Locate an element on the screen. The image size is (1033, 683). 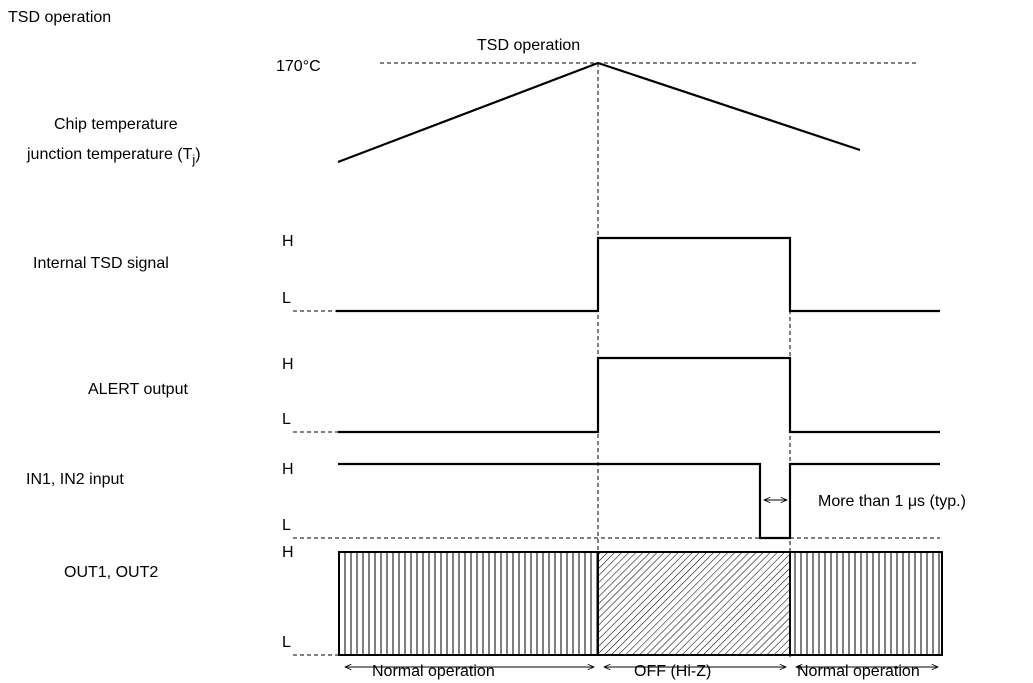
internal-tsd-signal-label: Internal TSD signal is located at coordinates (101, 263).